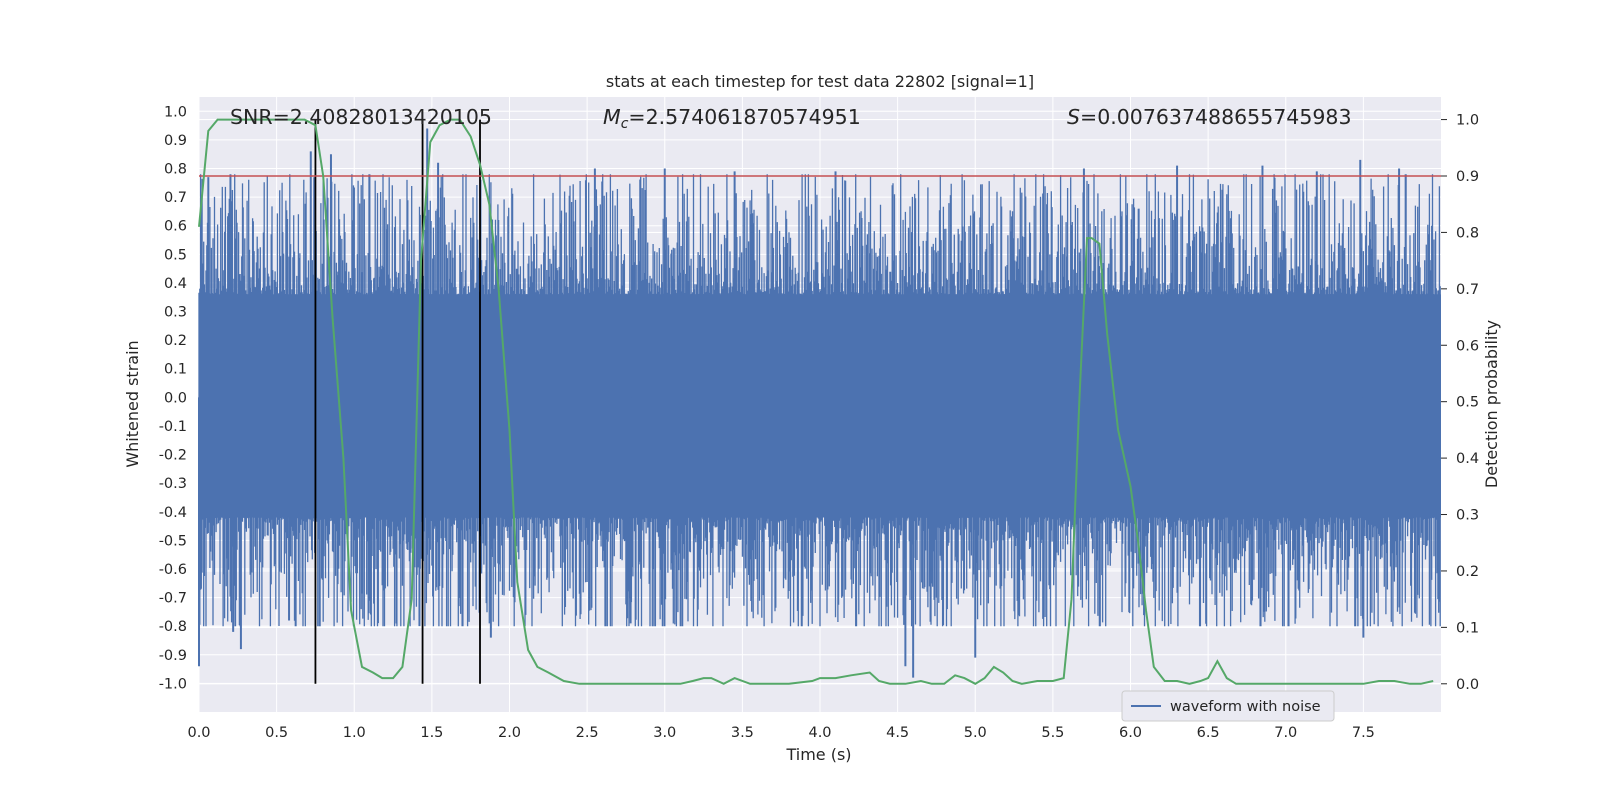 The height and width of the screenshot is (800, 1600). What do you see at coordinates (1491, 404) in the screenshot?
I see `y-axis-label-right: Detection probability` at bounding box center [1491, 404].